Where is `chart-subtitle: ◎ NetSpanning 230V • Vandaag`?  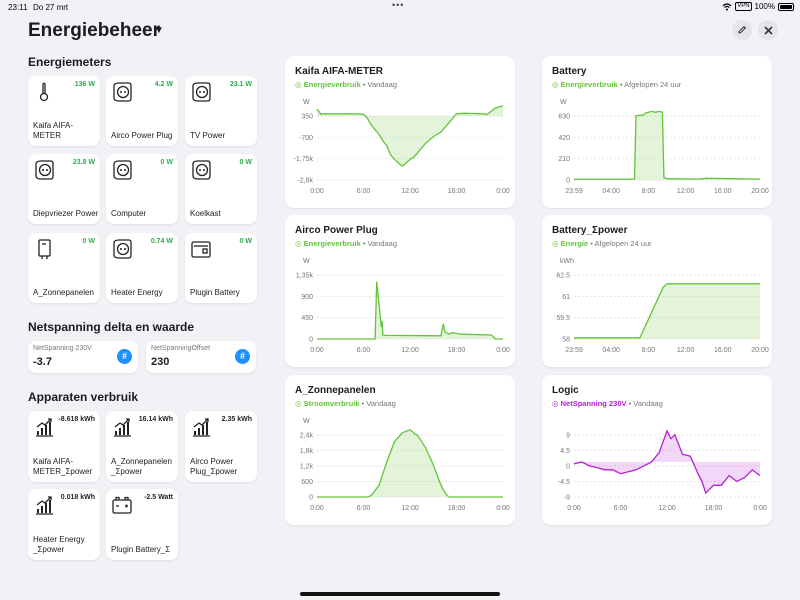
chart-subtitle: ◎ NetSpanning 230V • Vandaag is located at coordinates (607, 403).